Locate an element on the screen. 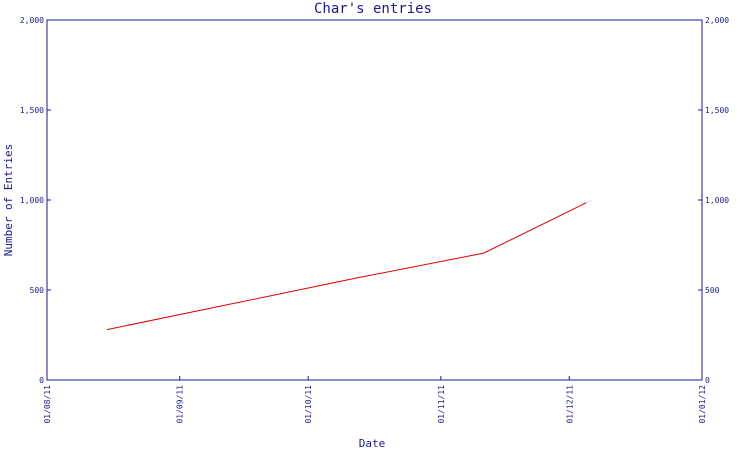  y-tick-label-left: 1,000 is located at coordinates (32, 200).